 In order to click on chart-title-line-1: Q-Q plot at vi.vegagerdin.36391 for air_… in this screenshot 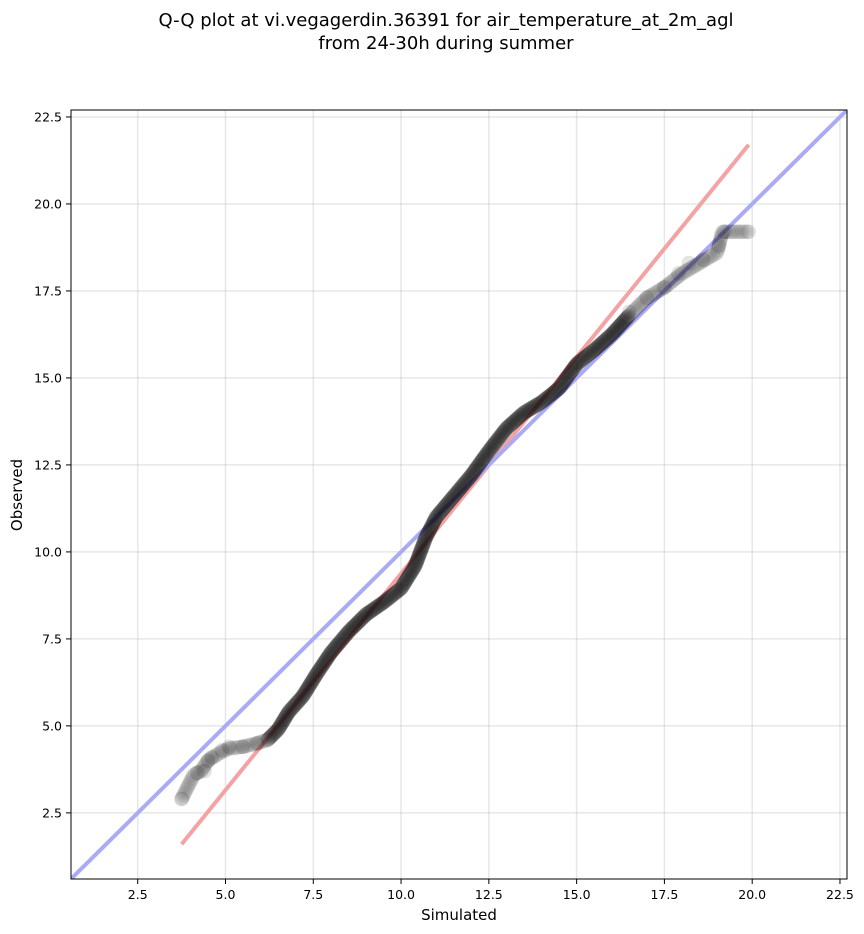, I will do `click(446, 20)`.